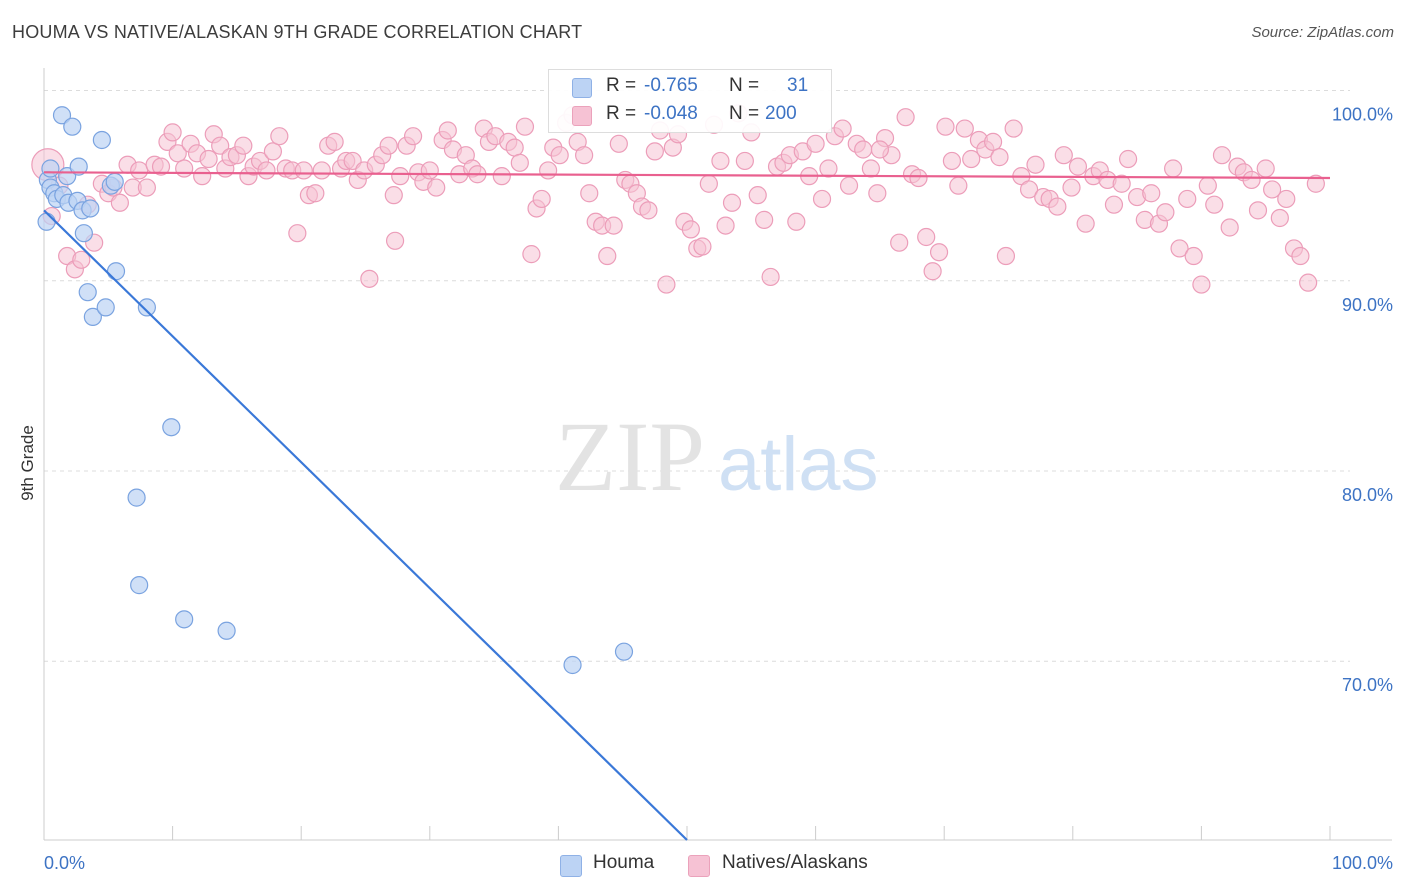 The height and width of the screenshot is (892, 1406). What do you see at coordinates (781, 113) in the screenshot?
I see `n-value: 200` at bounding box center [781, 113].